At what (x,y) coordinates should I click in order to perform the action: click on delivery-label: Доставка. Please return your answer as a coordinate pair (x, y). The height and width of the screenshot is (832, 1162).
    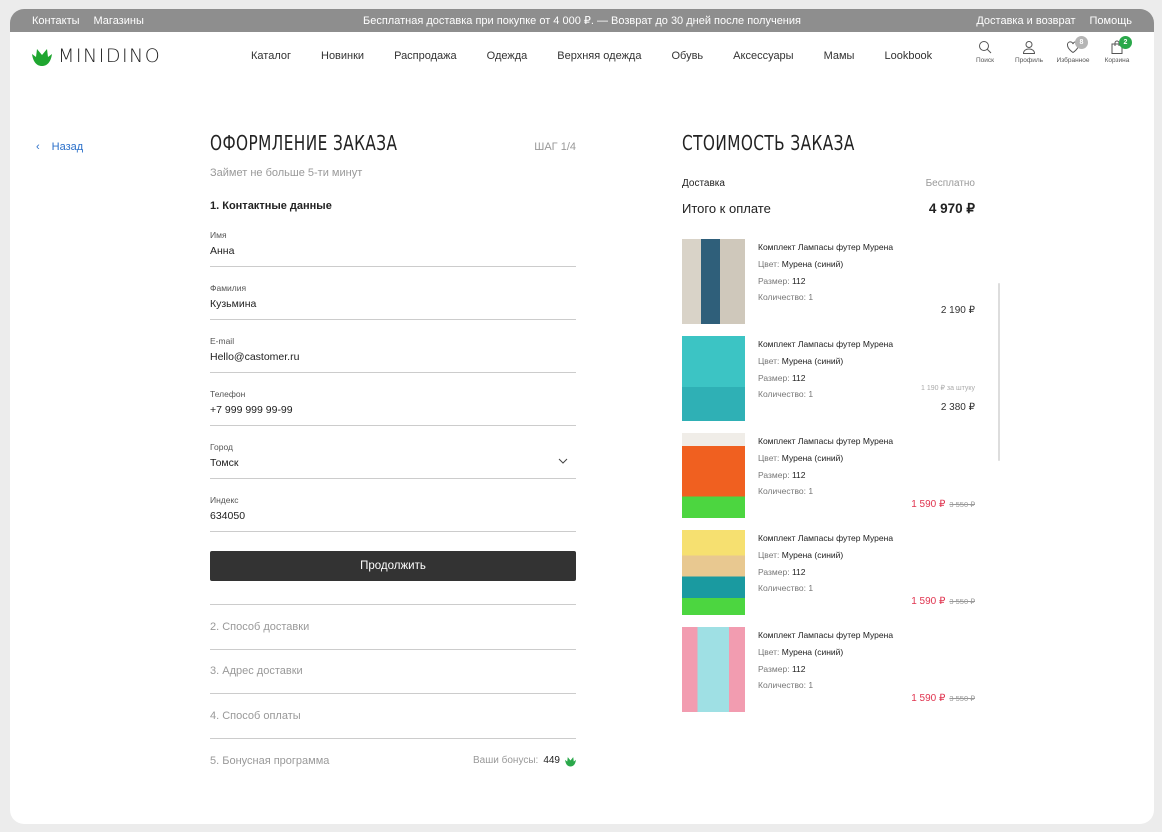
    Looking at the image, I should click on (703, 183).